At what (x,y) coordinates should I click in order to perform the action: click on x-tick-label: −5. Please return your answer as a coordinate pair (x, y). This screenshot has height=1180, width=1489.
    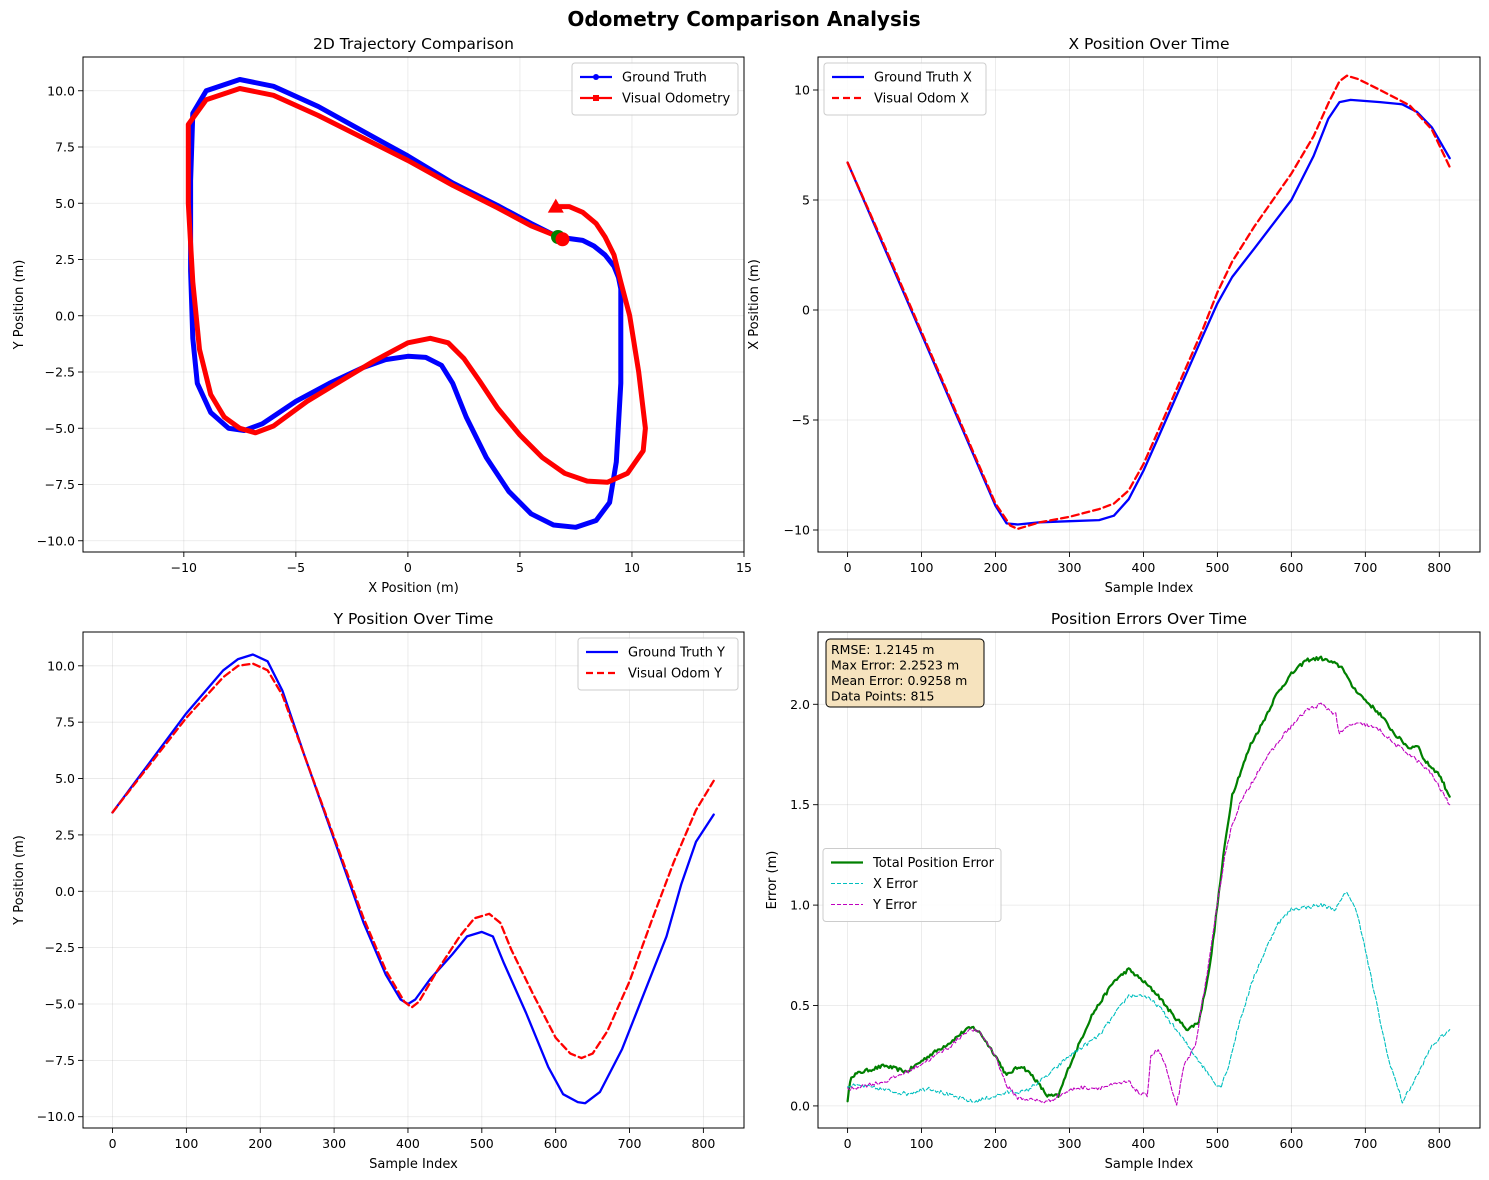
    Looking at the image, I should click on (296, 567).